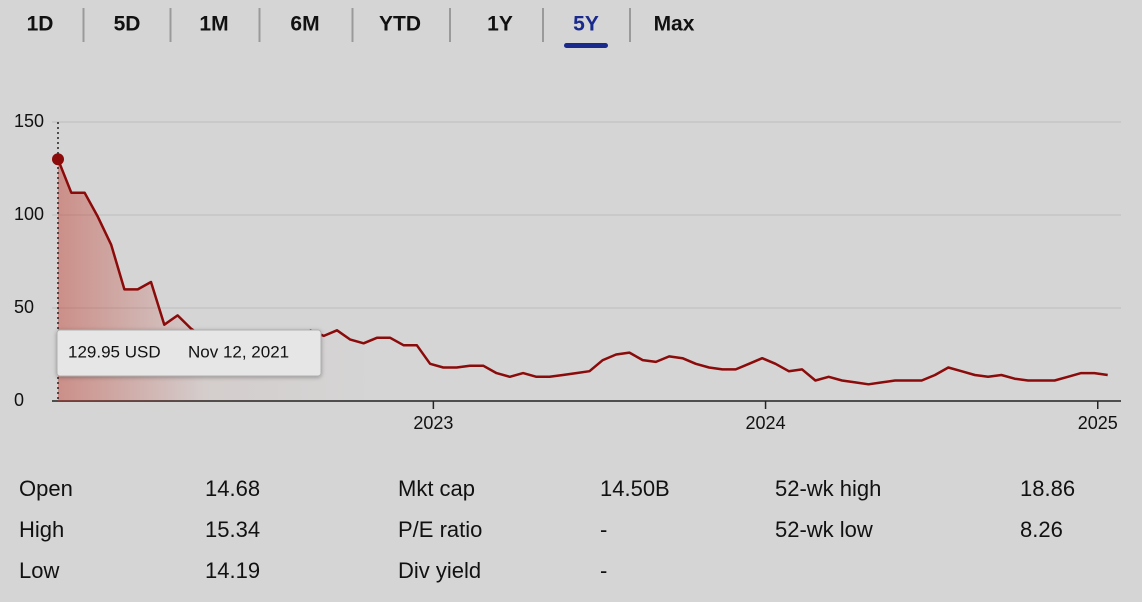 This screenshot has width=1142, height=602. Describe the element at coordinates (1041, 529) in the screenshot. I see `stat-value: 8.26` at that location.